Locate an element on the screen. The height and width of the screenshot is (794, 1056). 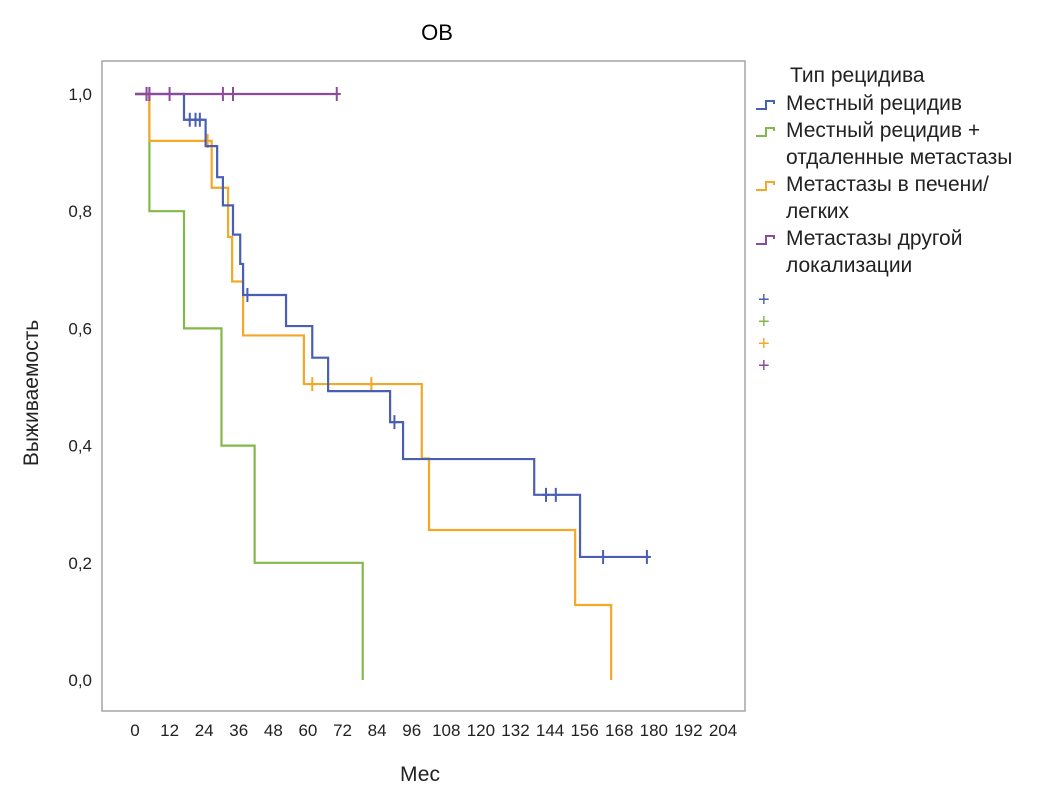
x-tick-label: 204 is located at coordinates (723, 730).